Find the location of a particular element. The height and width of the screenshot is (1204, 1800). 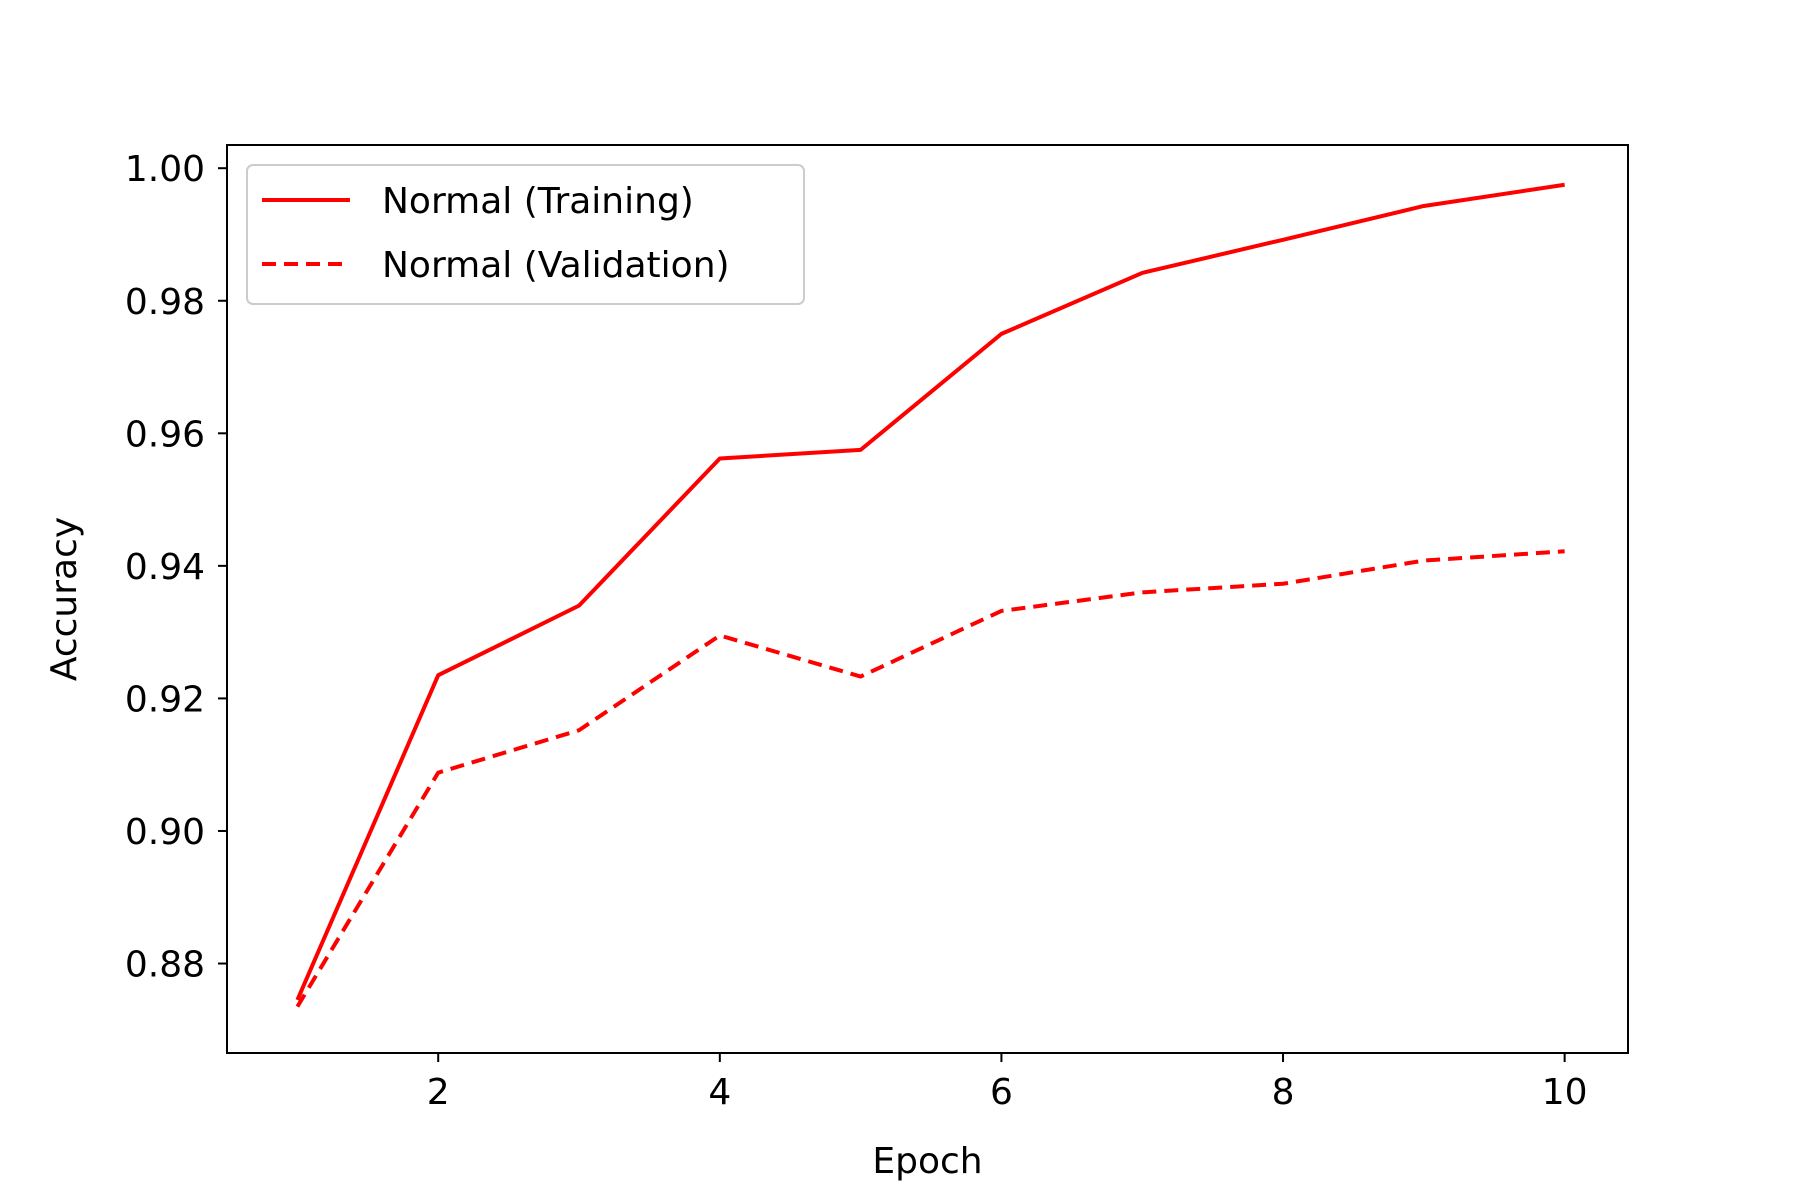

x-axis-label: Epoch is located at coordinates (927, 1161).